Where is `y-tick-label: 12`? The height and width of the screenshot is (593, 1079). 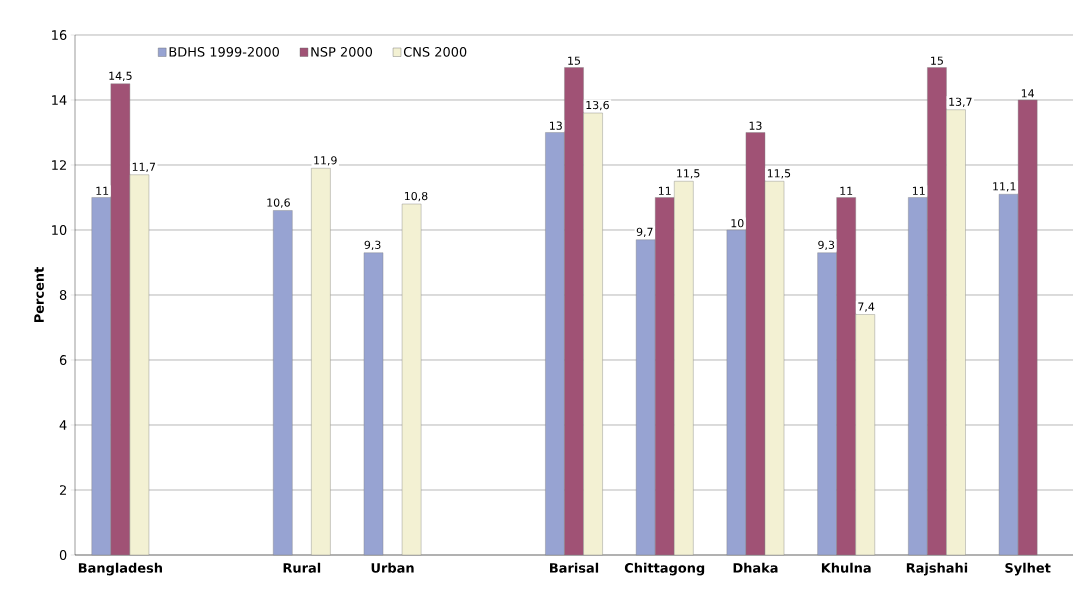
y-tick-label: 12 is located at coordinates (59, 165).